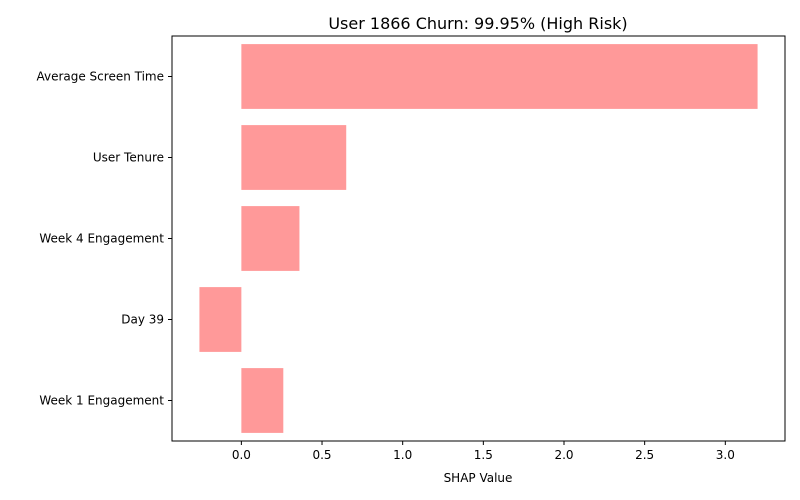  What do you see at coordinates (483, 455) in the screenshot?
I see `x-tick-label-3: 1.5` at bounding box center [483, 455].